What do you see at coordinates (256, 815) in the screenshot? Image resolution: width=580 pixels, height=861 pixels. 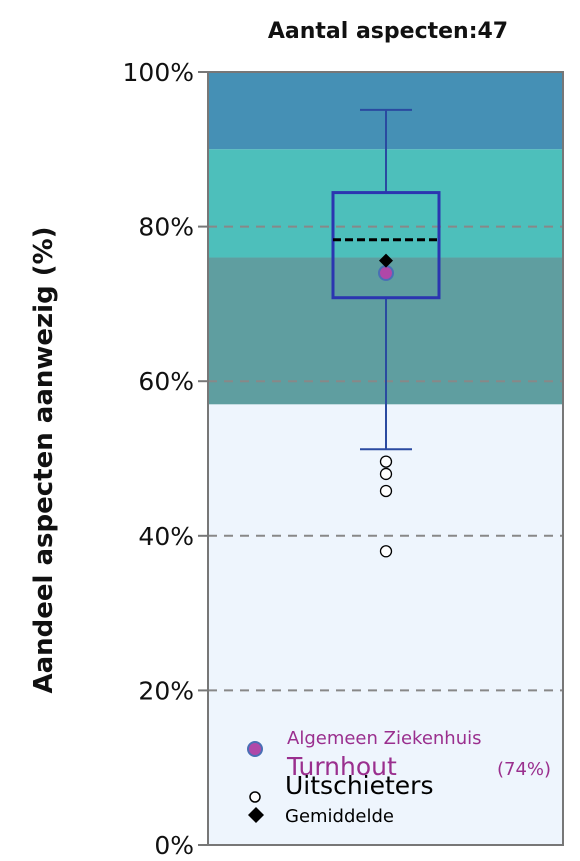 I see `legend-mean-marker` at bounding box center [256, 815].